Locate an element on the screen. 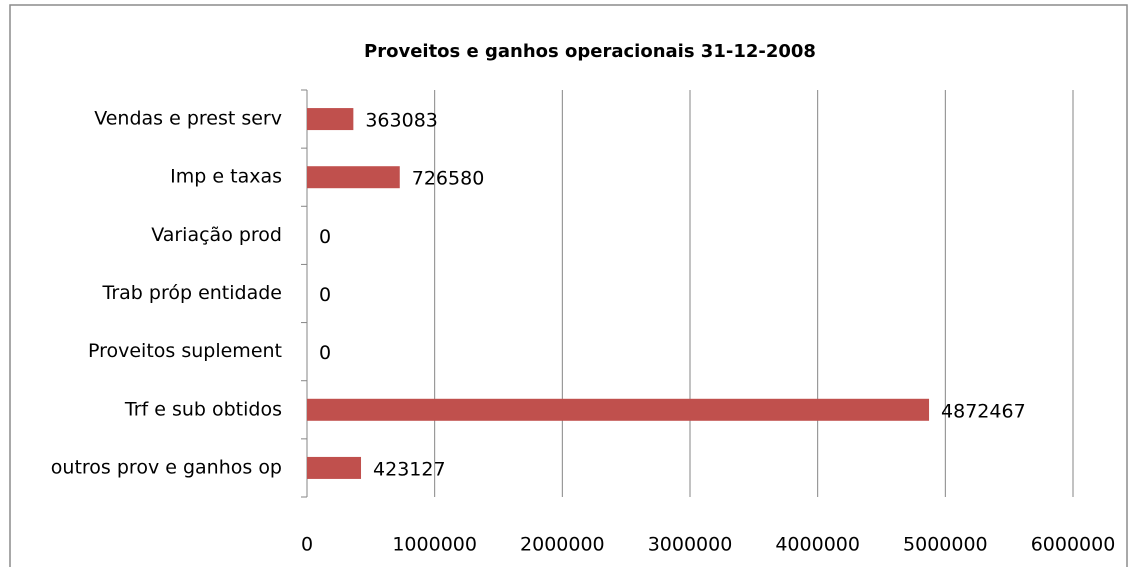 The height and width of the screenshot is (567, 1132). data-label: 4872467 is located at coordinates (983, 411).